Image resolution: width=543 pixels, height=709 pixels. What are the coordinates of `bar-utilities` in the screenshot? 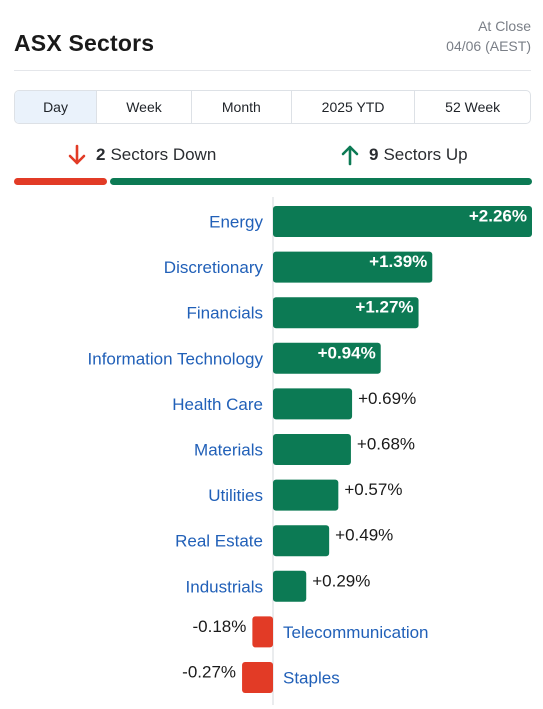 It's located at (306, 495).